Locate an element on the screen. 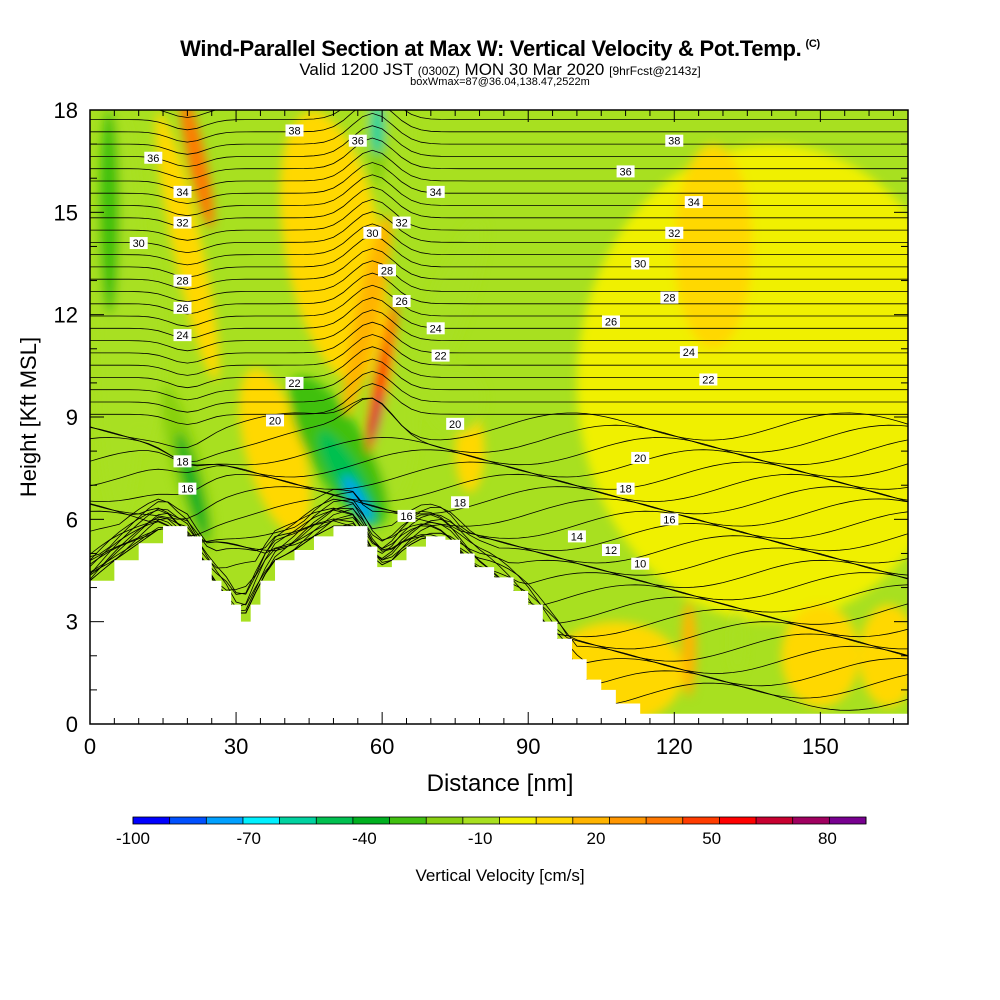 The image size is (1000, 1000). isentrope-label-text: 30 is located at coordinates (139, 244).